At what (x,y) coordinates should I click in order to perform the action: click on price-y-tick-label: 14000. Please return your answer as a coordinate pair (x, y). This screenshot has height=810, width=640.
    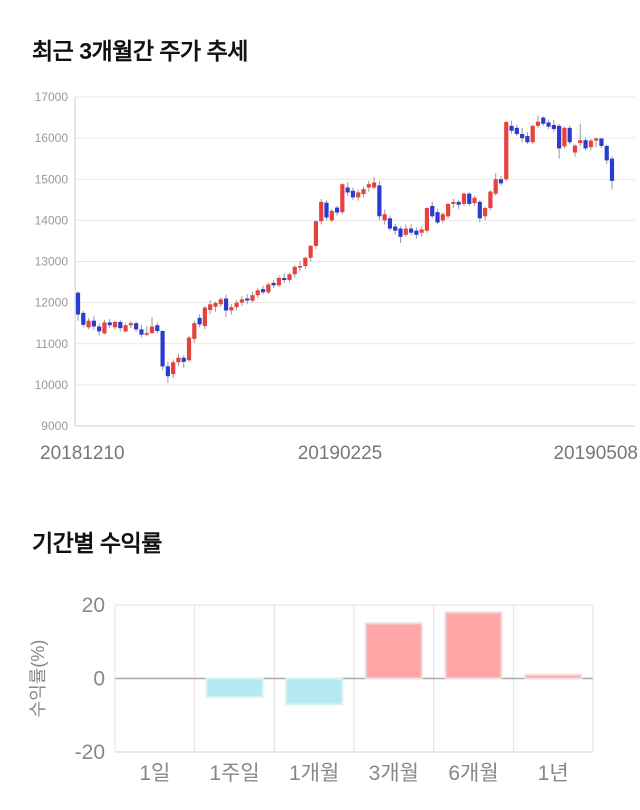
    Looking at the image, I should click on (52, 220).